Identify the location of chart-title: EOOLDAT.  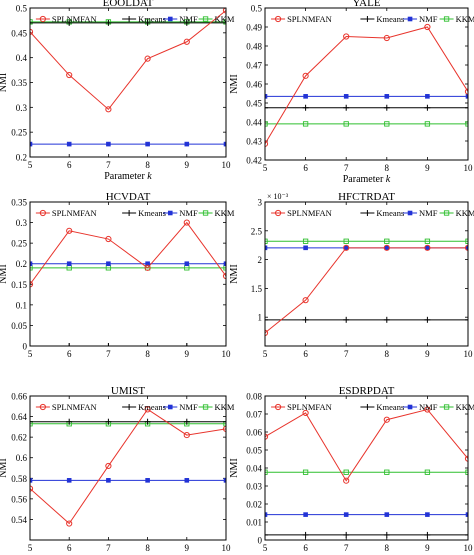
(128, 4).